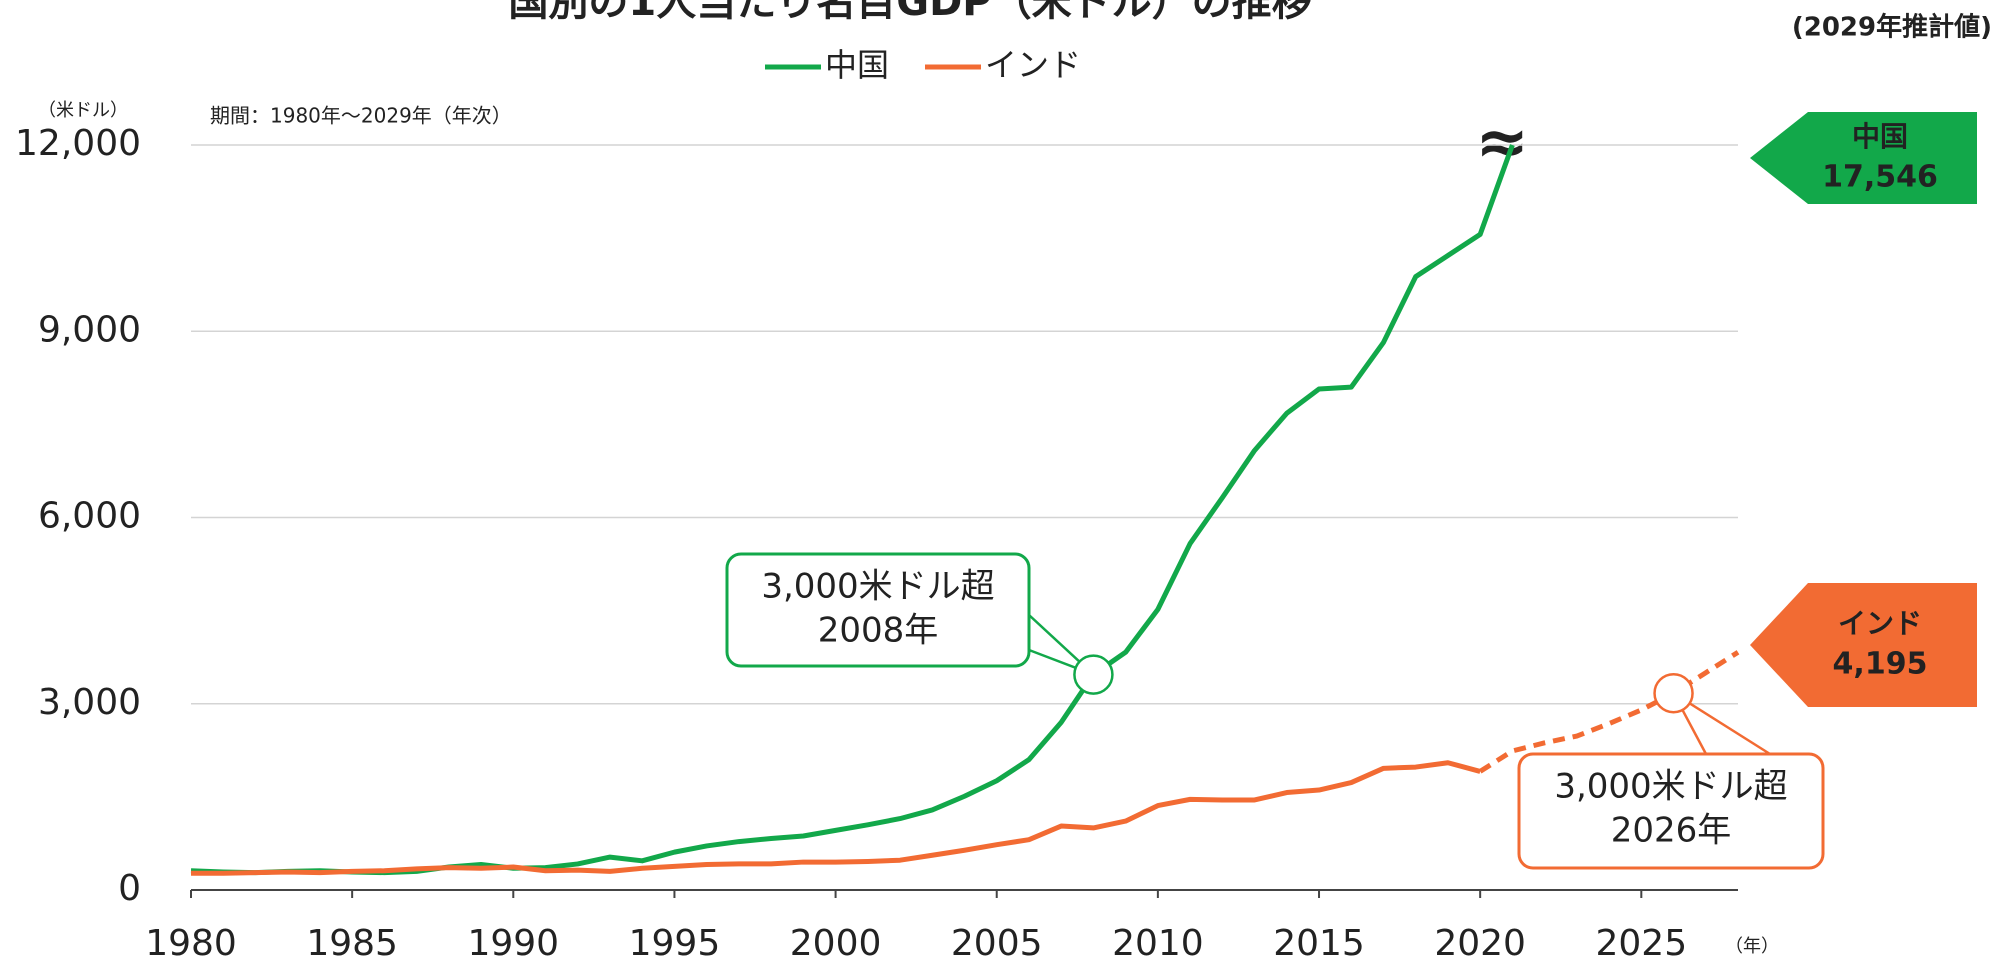 This screenshot has width=1996, height=959. What do you see at coordinates (129, 888) in the screenshot?
I see `y-tick-label: 0` at bounding box center [129, 888].